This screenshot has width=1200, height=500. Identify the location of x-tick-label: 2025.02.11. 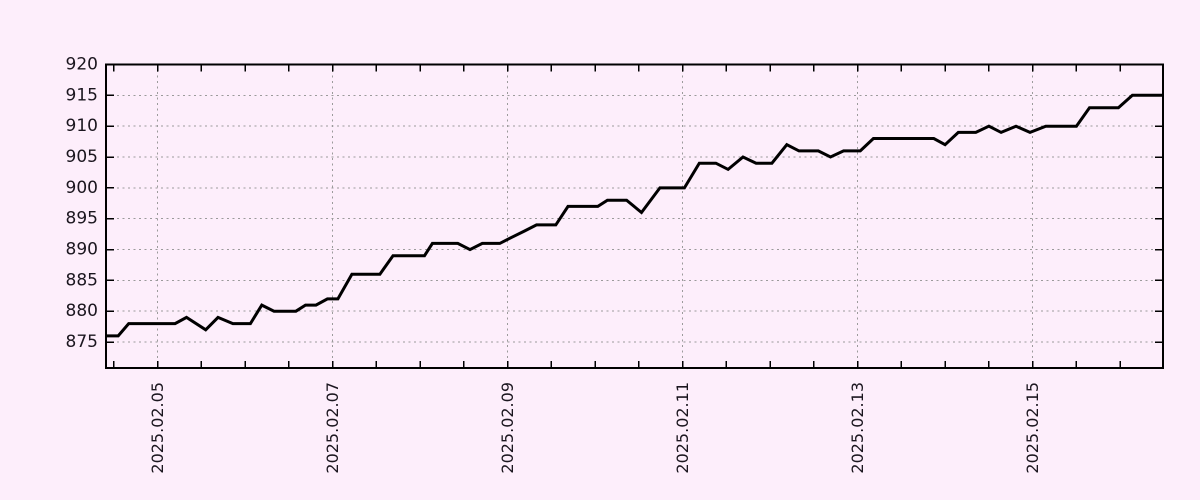
(682, 428).